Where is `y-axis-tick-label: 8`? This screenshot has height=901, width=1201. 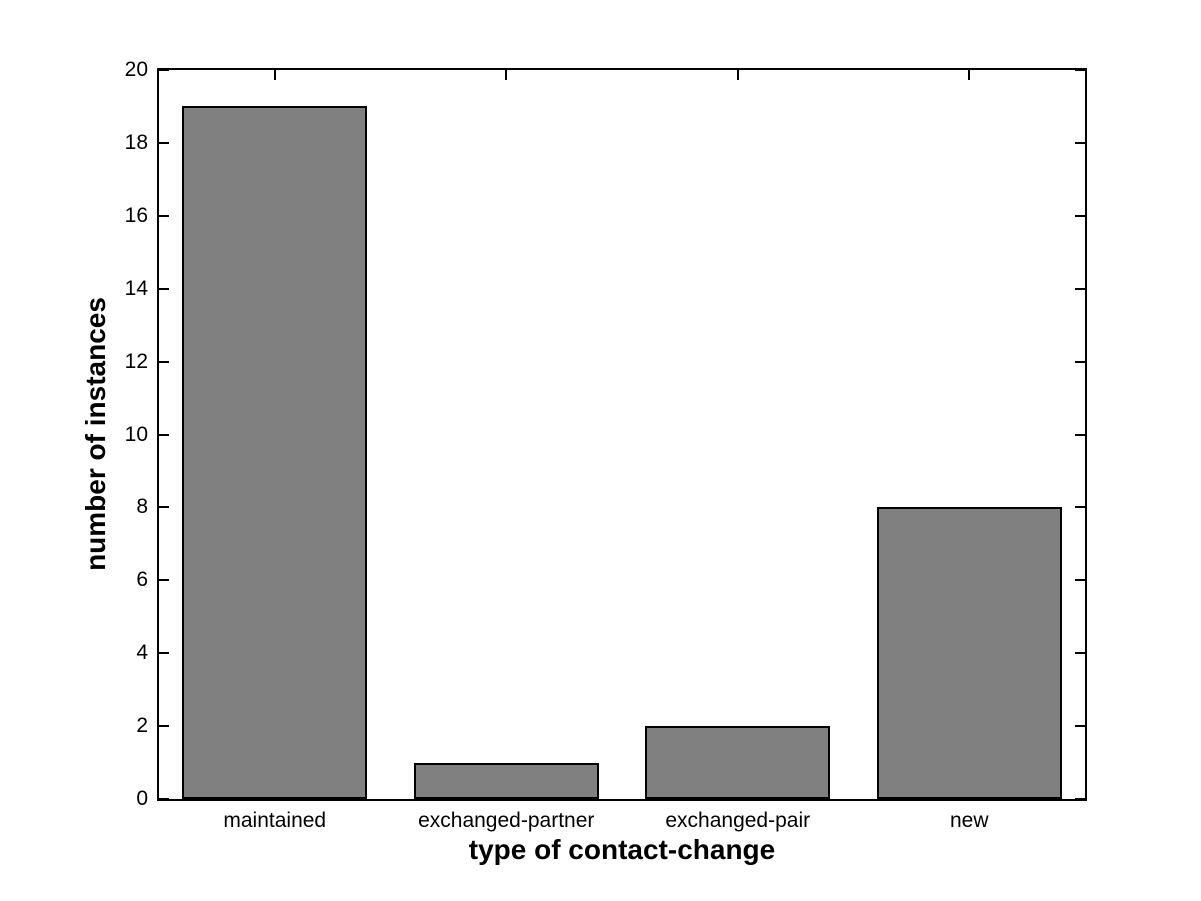
y-axis-tick-label: 8 is located at coordinates (142, 507).